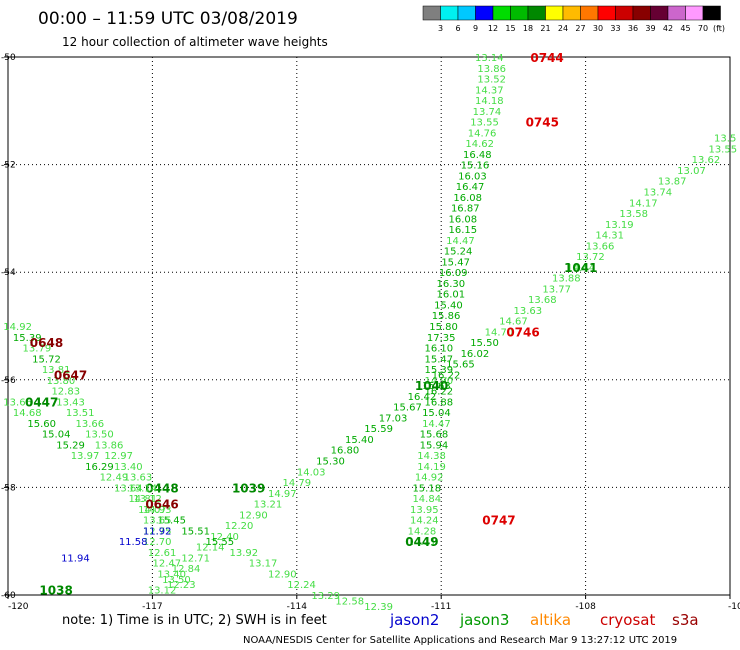 The width and height of the screenshot is (740, 650). Describe the element at coordinates (627, 620) in the screenshot. I see `legend-entry-cryosat: cryosat` at that location.